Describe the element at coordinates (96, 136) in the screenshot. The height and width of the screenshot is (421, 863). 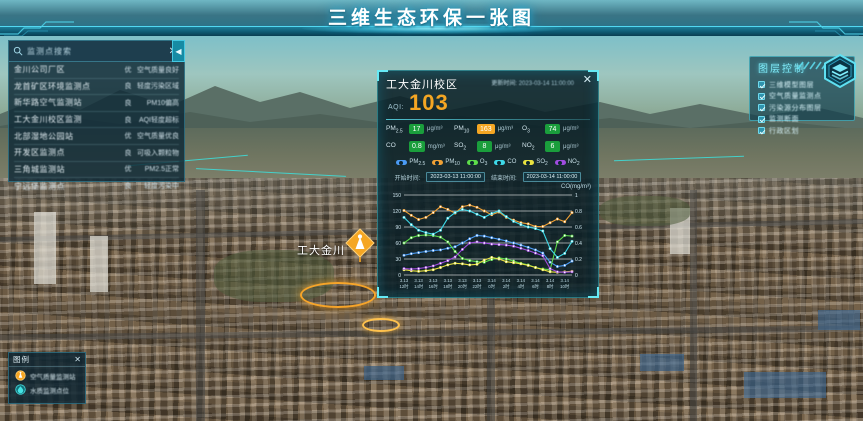
I see `list-item: 北部湿地公园站 优 空气质量优良` at that location.